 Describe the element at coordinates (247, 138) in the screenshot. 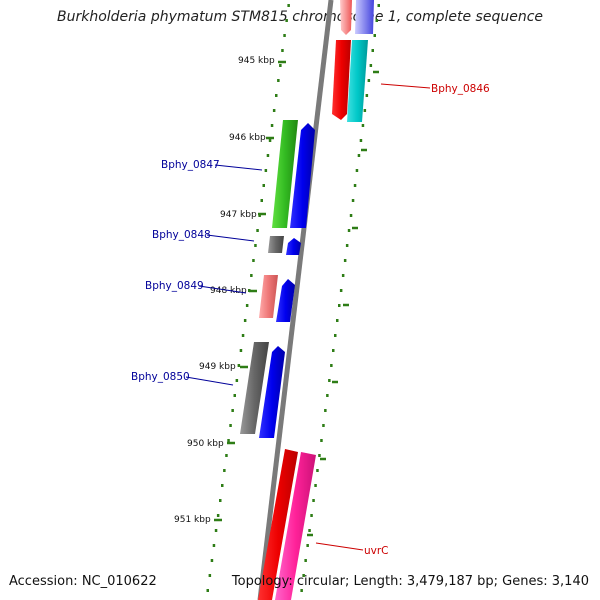

I see `ruler-label-946: 946 kbp` at that location.